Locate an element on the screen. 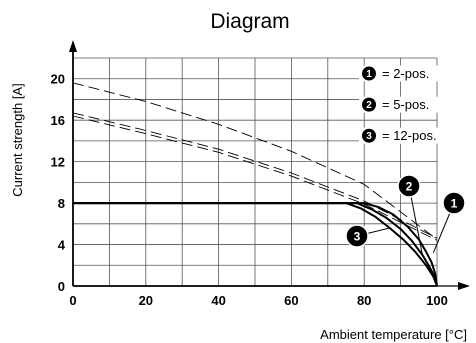 The image size is (476, 343). y-tick-label: 8 is located at coordinates (61, 203).